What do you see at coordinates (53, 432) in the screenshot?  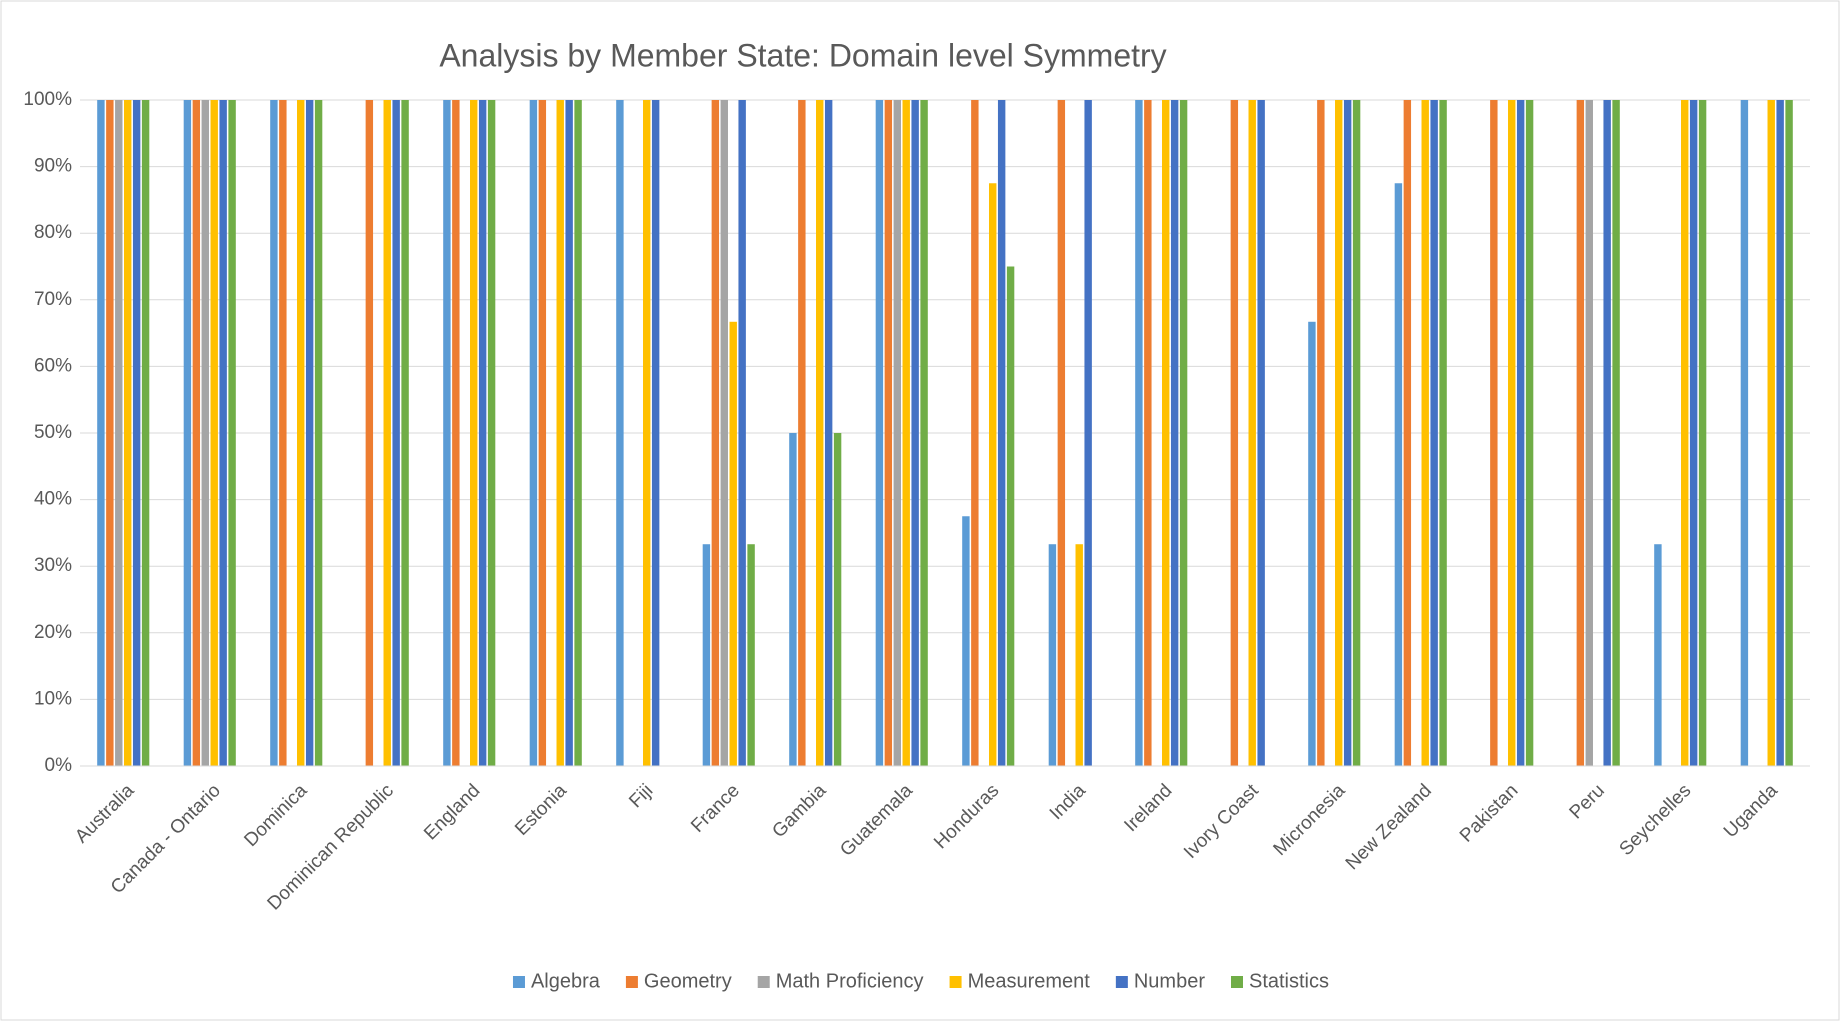 I see `y-tick-label: 50%` at bounding box center [53, 432].